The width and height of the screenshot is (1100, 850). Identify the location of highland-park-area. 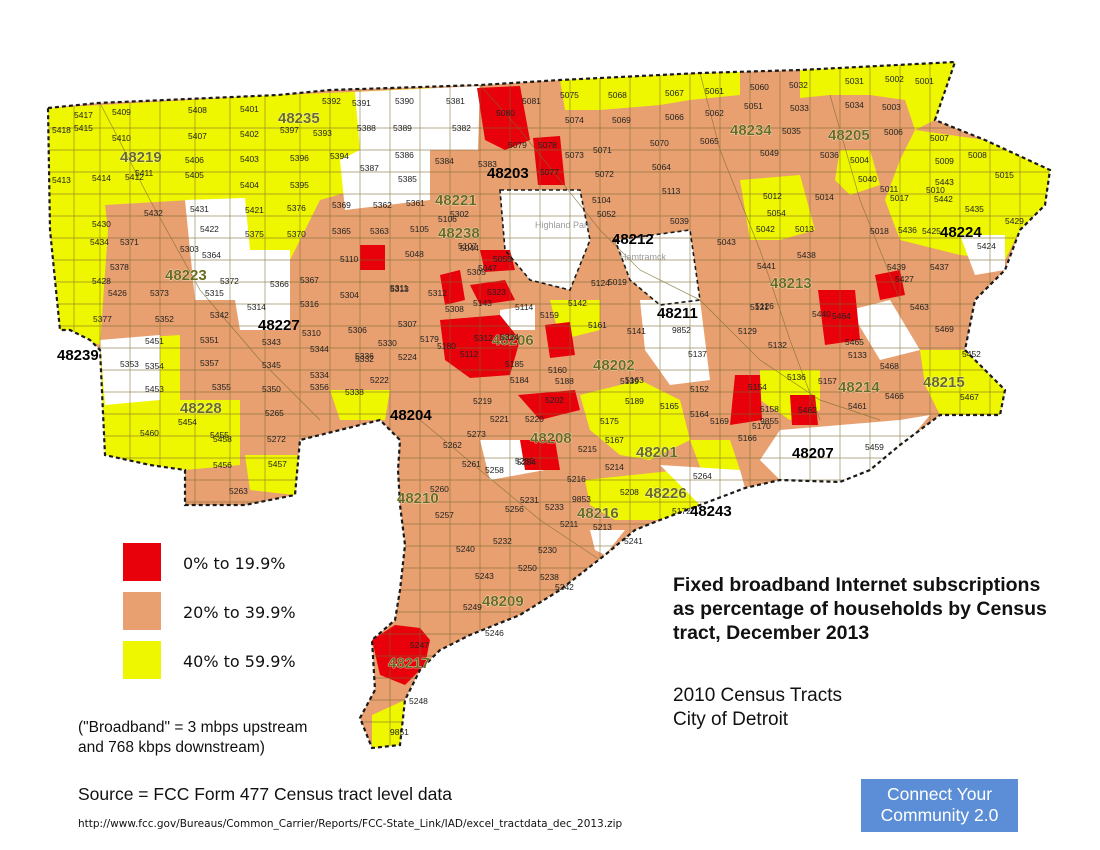
(545, 240).